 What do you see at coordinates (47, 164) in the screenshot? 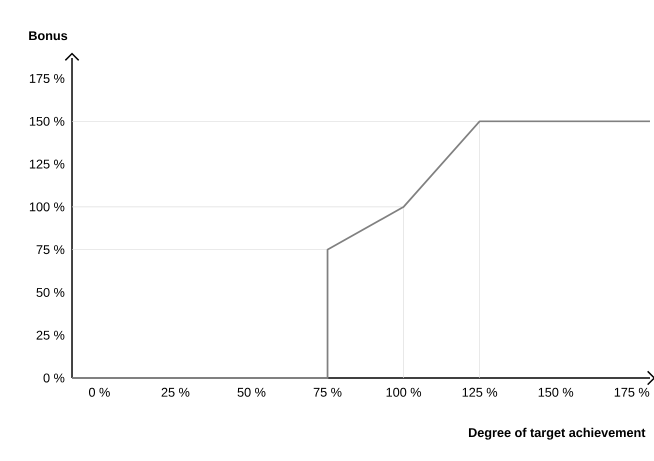
I see `y-tick-label: 125 %` at bounding box center [47, 164].